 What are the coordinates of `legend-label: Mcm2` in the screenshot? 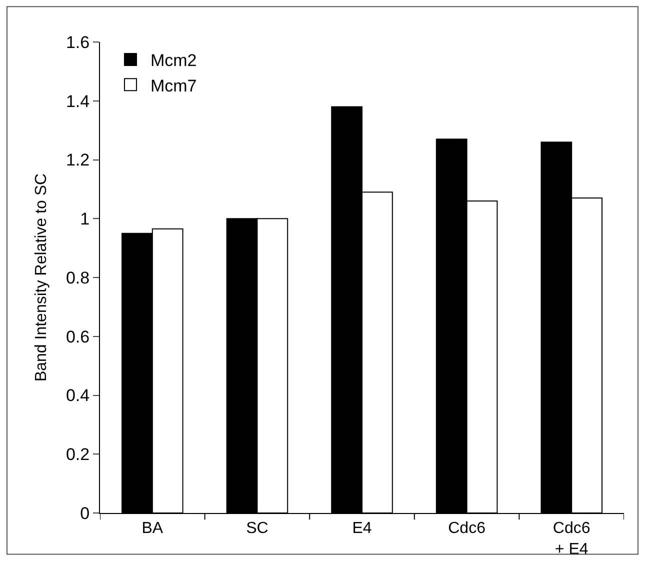 It's located at (173, 60).